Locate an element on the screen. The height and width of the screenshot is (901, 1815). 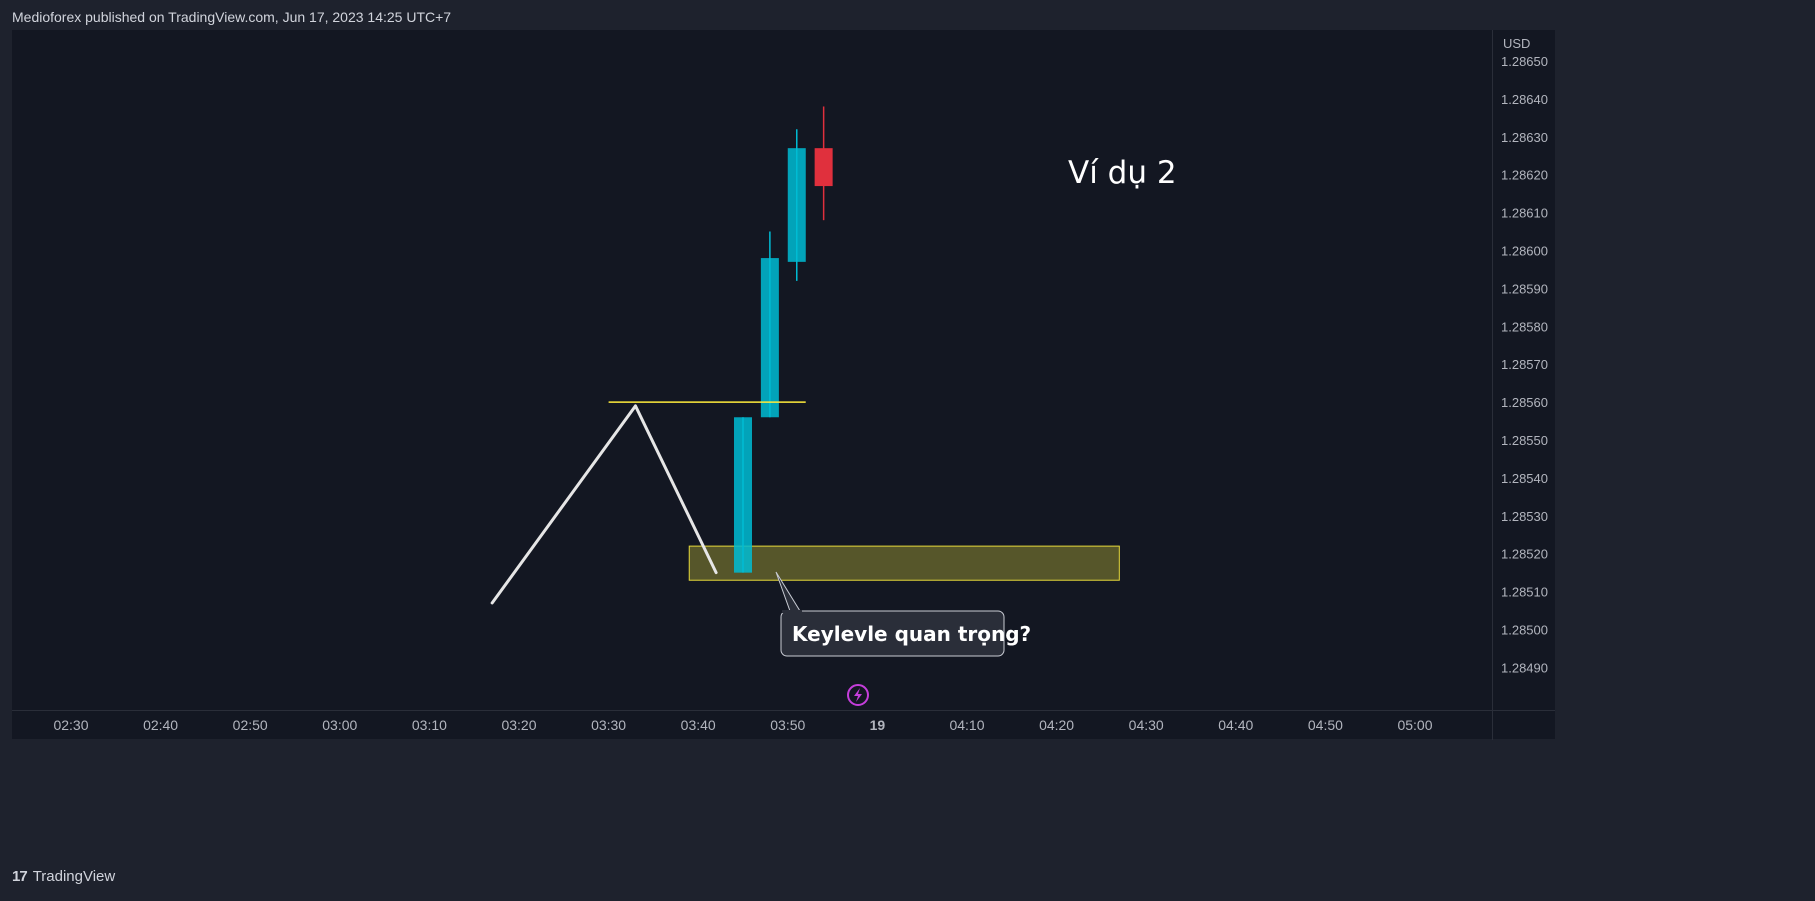
price-axis-background is located at coordinates (1524, 370).